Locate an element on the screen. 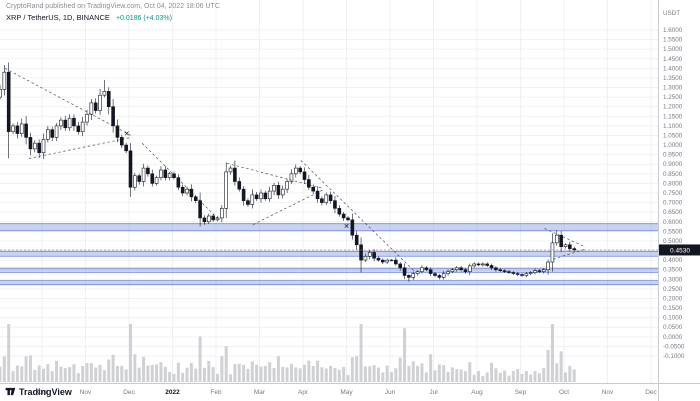 The height and width of the screenshot is (401, 700). svg-text: 0.1500 is located at coordinates (673, 308).